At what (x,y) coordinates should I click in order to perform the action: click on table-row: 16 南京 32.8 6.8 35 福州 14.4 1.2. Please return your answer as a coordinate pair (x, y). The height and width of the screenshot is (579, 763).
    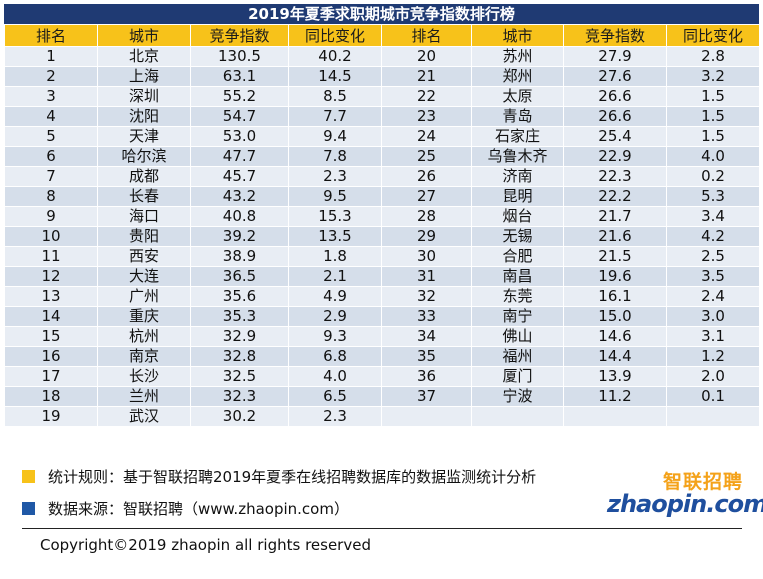
    Looking at the image, I should click on (382, 356).